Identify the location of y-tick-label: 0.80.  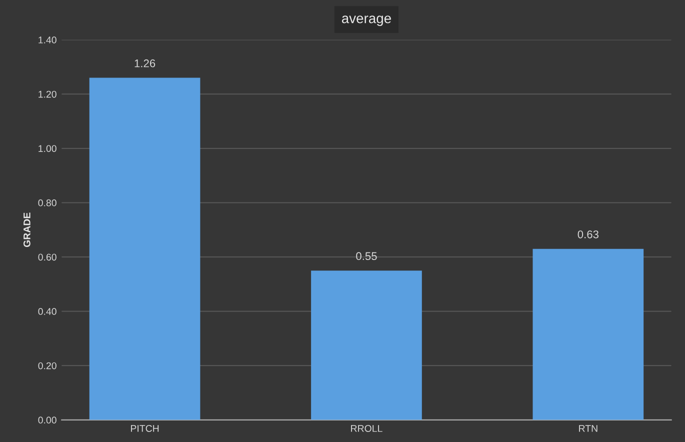
(47, 202).